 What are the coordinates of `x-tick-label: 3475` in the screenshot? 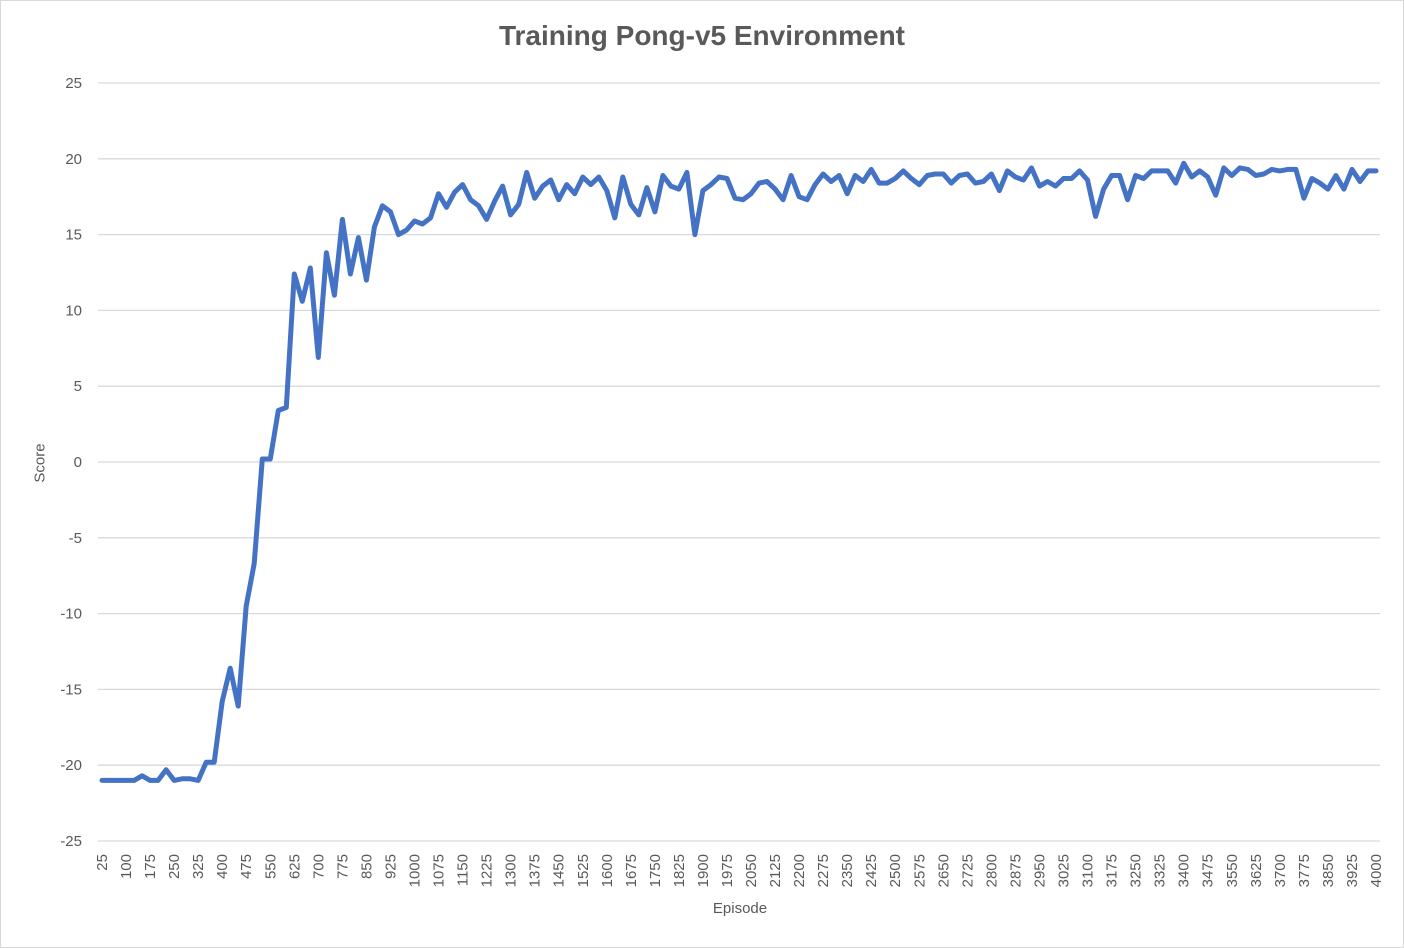 It's located at (1208, 870).